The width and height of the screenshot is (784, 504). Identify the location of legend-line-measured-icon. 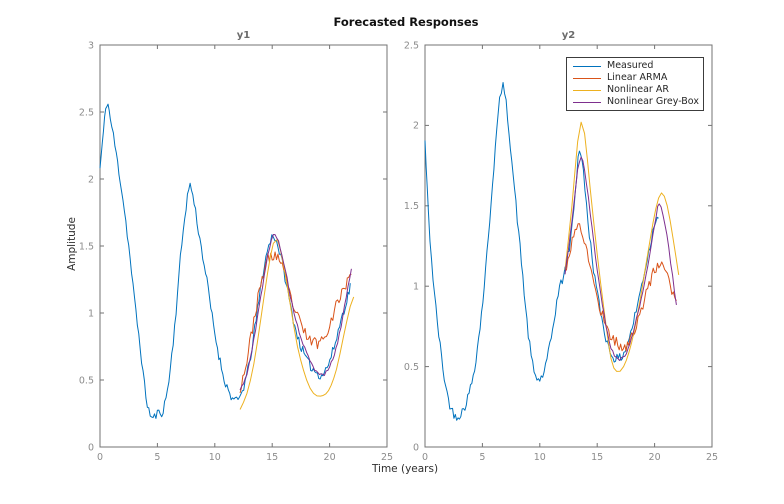
(587, 66).